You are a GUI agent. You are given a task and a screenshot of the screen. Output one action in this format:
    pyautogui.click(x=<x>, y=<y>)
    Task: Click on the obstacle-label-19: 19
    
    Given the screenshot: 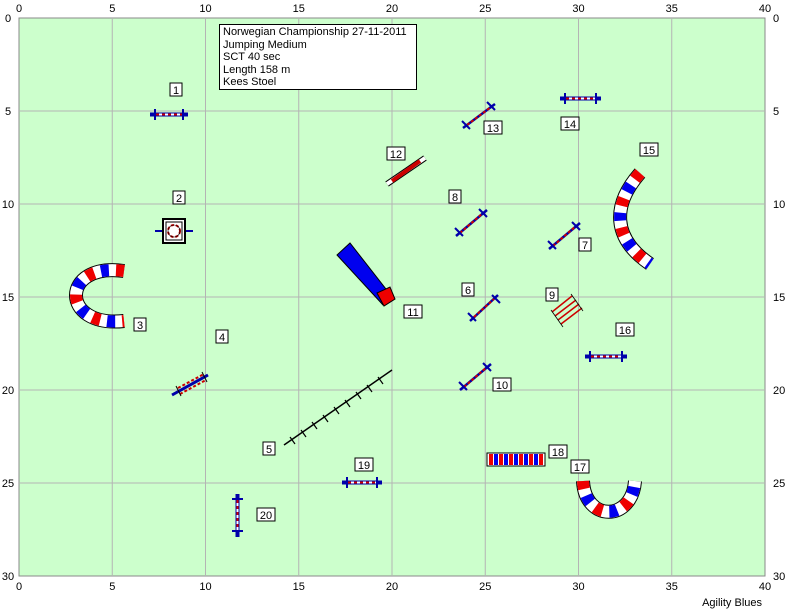 What is the action you would take?
    pyautogui.click(x=364, y=464)
    